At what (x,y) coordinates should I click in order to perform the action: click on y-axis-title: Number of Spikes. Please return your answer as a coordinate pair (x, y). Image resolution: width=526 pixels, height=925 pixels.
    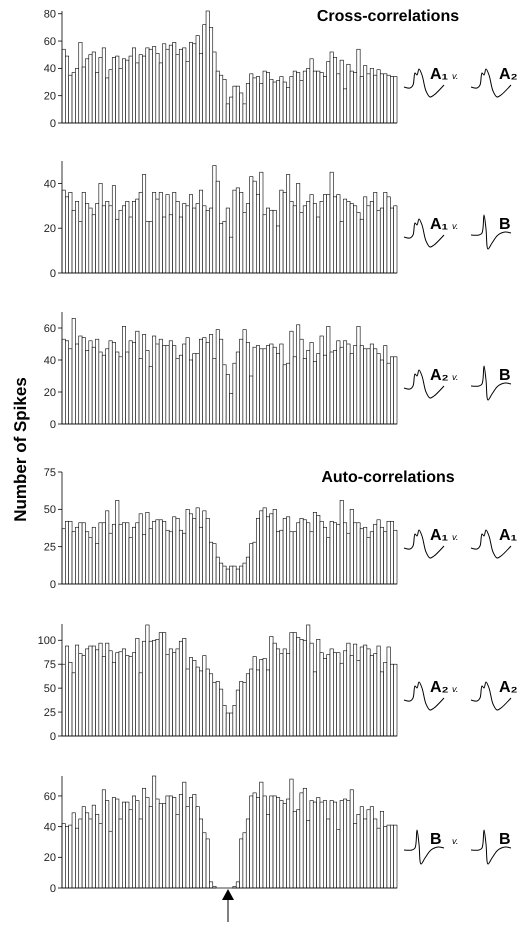
    Looking at the image, I should click on (20, 449).